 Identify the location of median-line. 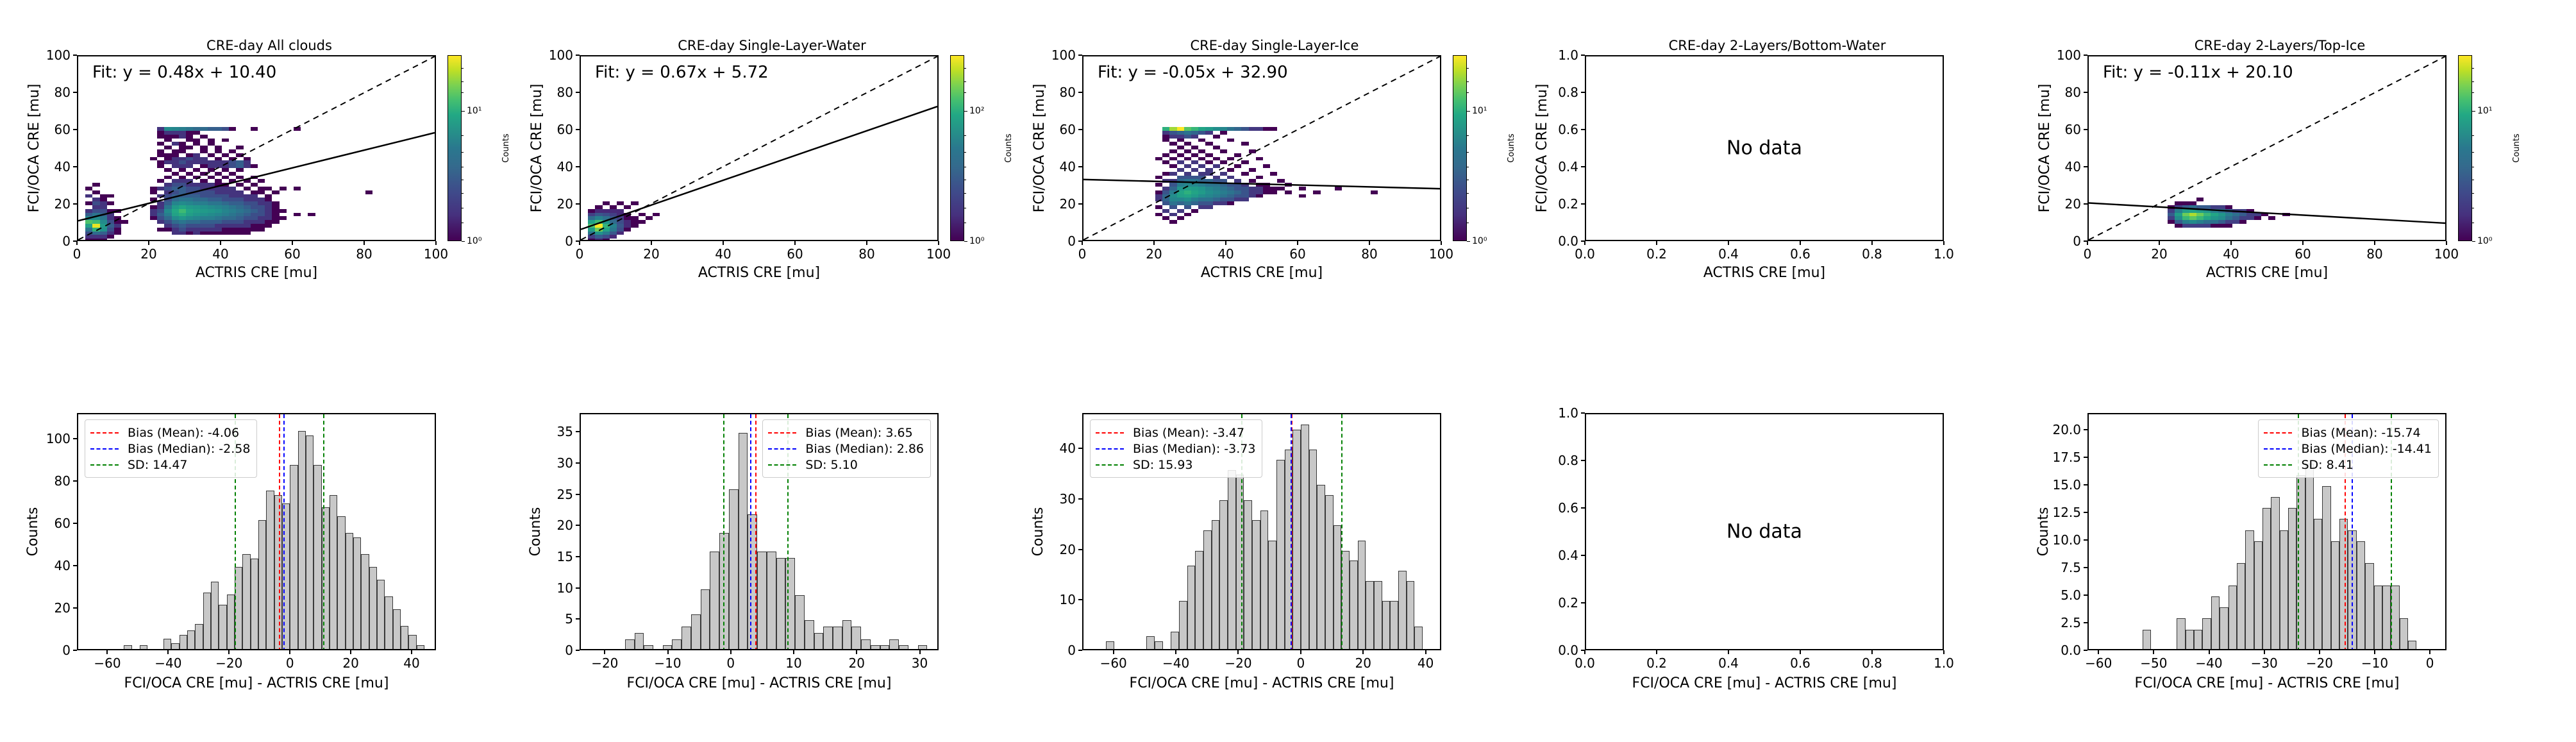
(1291, 531).